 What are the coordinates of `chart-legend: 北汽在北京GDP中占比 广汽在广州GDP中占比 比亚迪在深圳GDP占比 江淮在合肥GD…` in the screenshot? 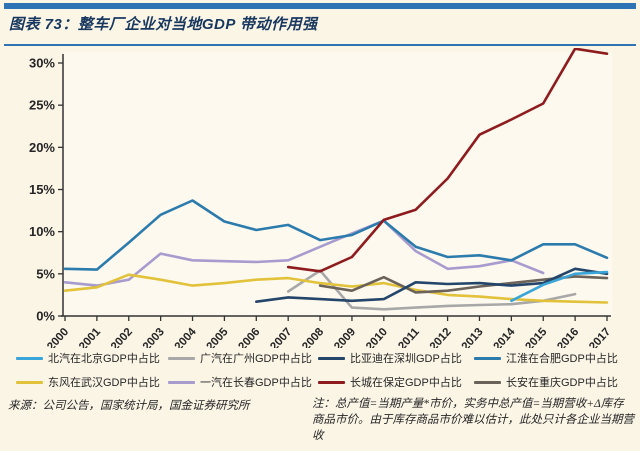 It's located at (324, 370).